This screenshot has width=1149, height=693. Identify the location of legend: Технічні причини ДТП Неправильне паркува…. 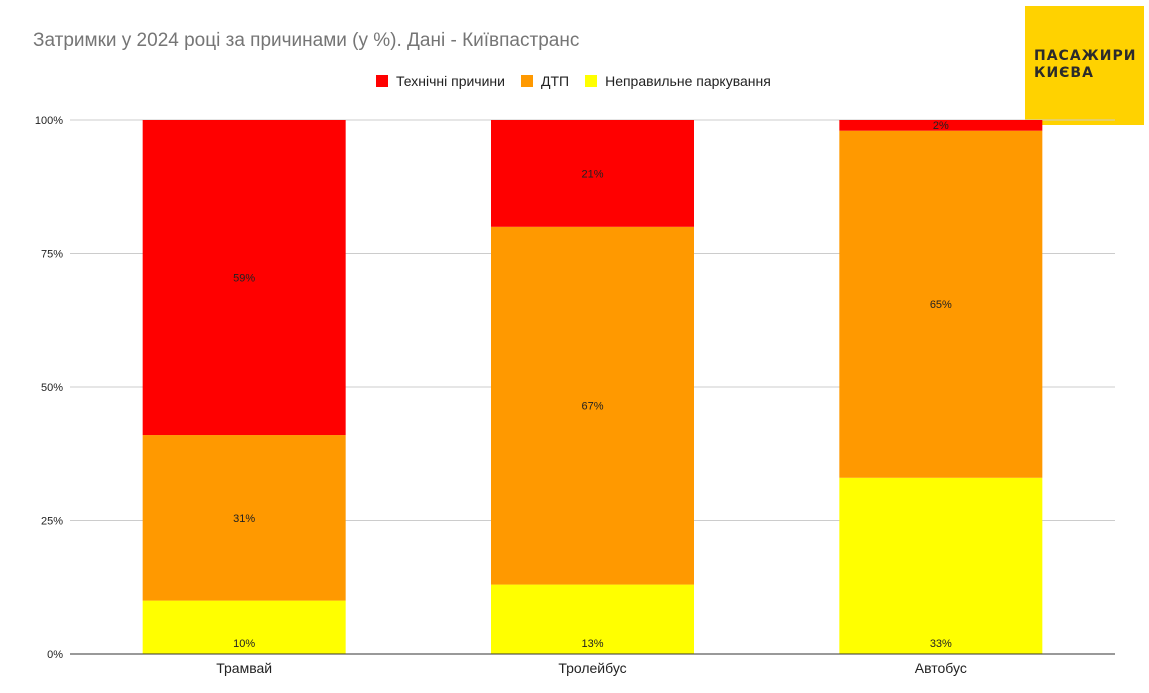
(581, 81).